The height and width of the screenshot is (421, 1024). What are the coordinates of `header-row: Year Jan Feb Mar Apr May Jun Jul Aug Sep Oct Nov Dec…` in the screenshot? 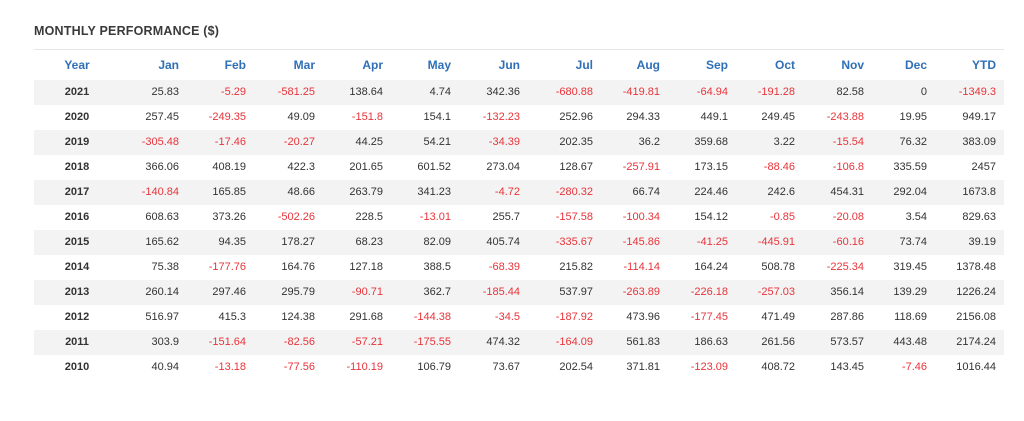 It's located at (519, 64).